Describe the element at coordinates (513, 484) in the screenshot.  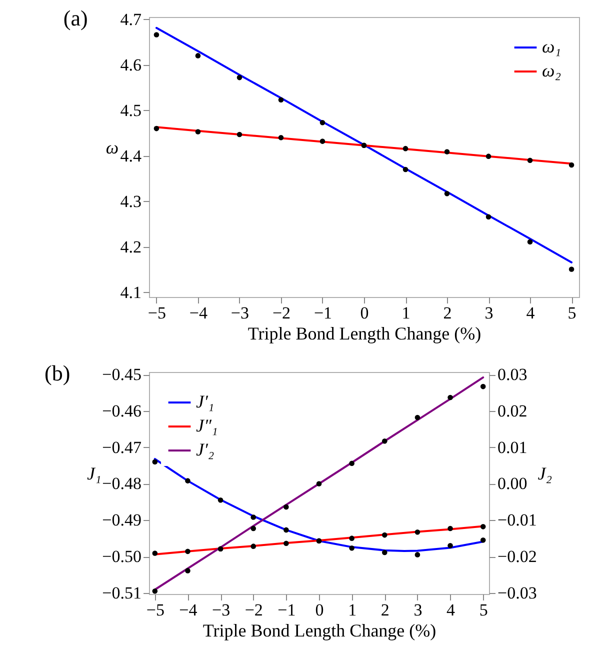
I see `y2-tick-label: 0.00` at that location.